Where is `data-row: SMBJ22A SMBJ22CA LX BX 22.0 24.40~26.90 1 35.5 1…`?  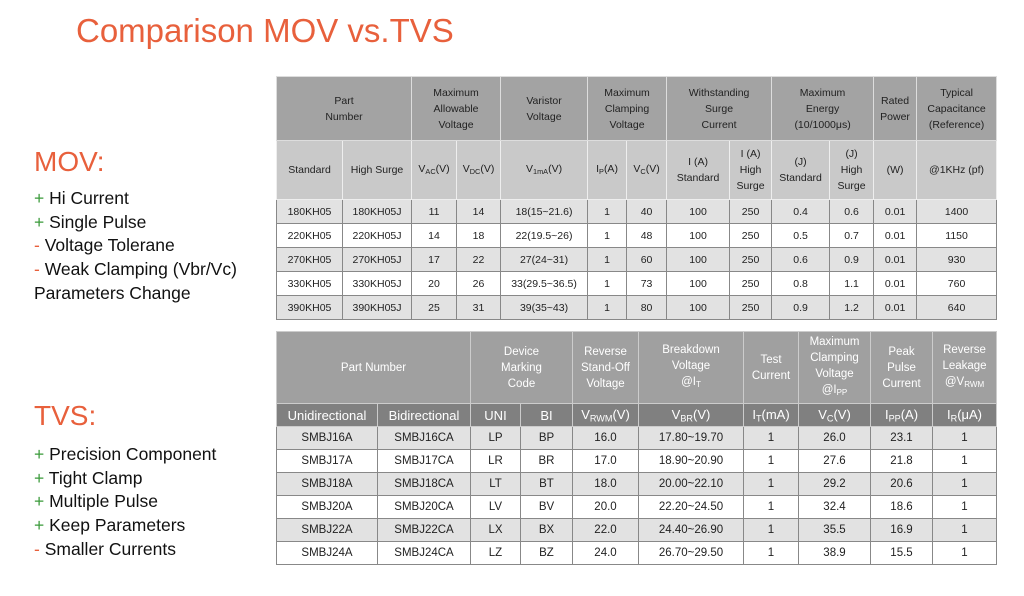
data-row: SMBJ22A SMBJ22CA LX BX 22.0 24.40~26.90 1 35.5 1… is located at coordinates (636, 530).